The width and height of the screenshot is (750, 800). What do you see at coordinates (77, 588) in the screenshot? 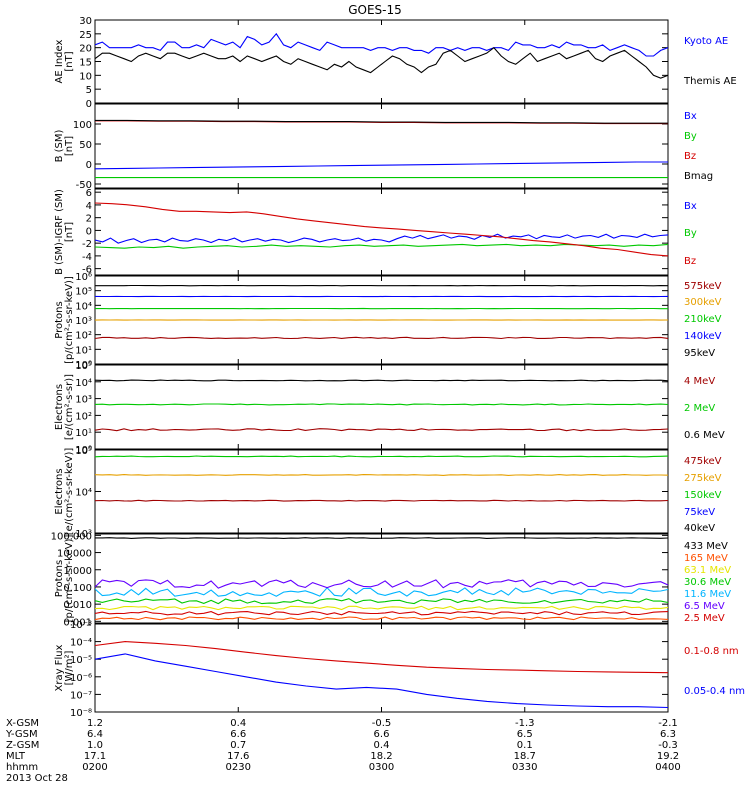
I see `y-tick-label: 0.100` at bounding box center [77, 588].